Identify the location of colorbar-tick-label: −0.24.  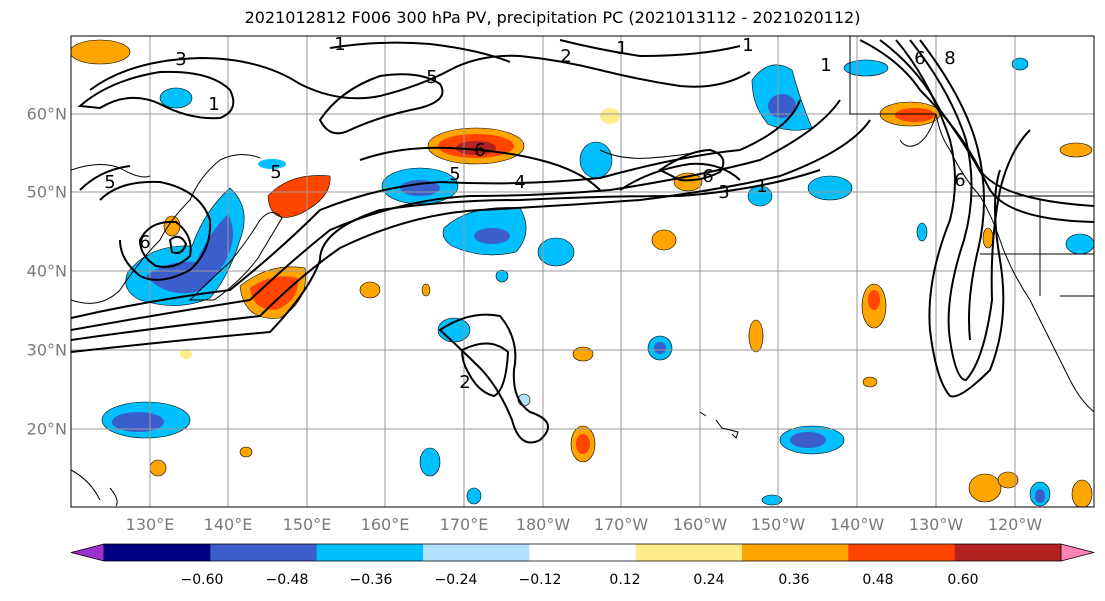
(456, 580).